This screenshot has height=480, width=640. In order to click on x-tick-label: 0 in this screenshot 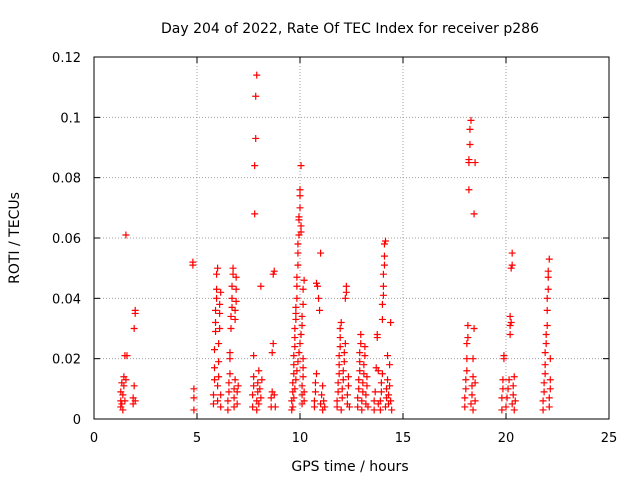, I will do `click(94, 438)`.